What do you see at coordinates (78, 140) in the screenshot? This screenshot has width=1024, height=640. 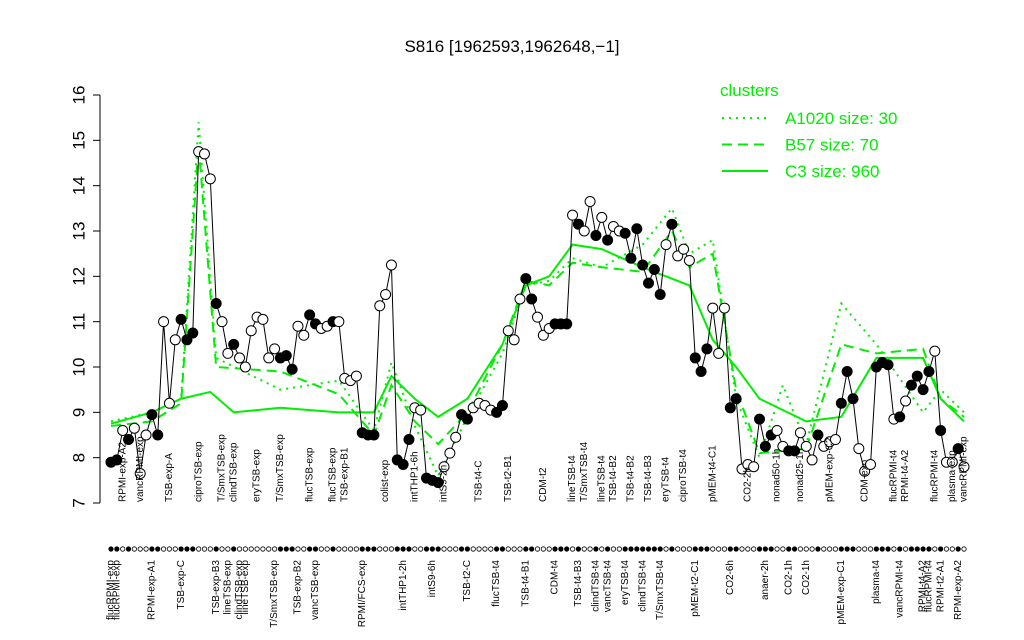 I see `y-tick-label: 15` at bounding box center [78, 140].